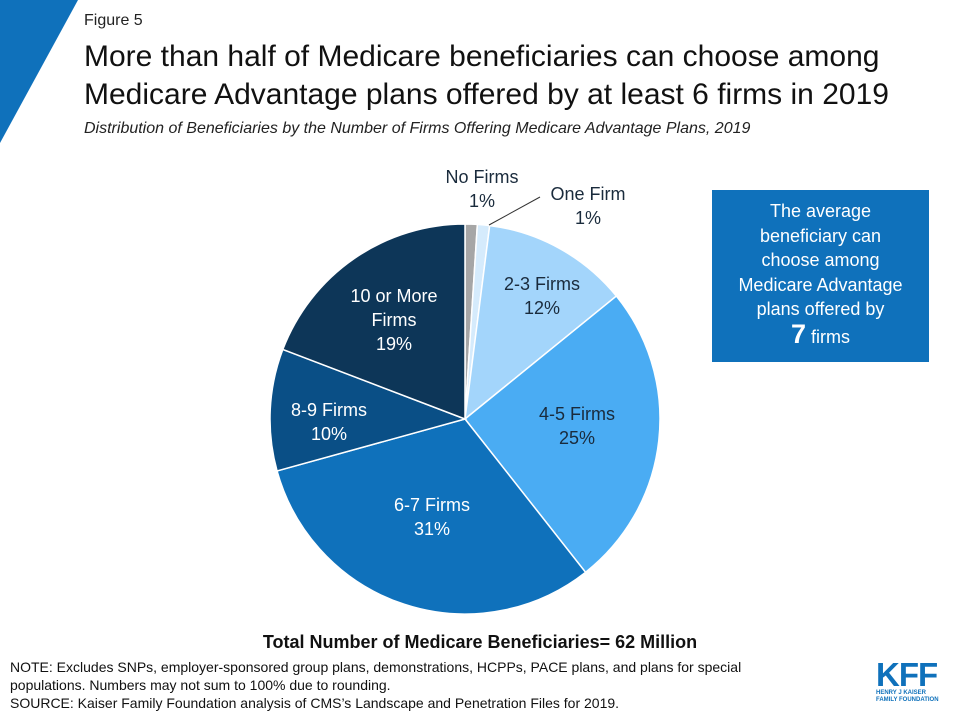 This screenshot has height=720, width=960. I want to click on pie-slice-8-9-firms, so click(368, 410).